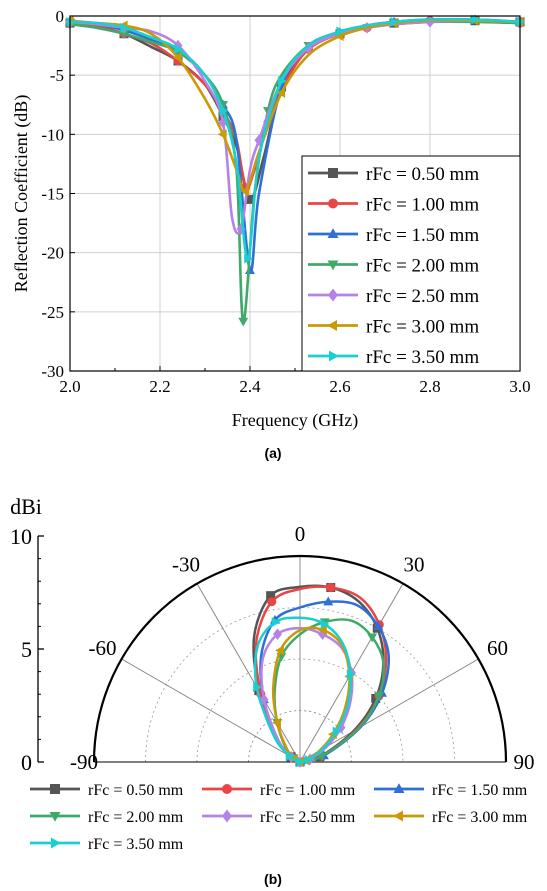  What do you see at coordinates (295, 420) in the screenshot?
I see `x-axis-label: Frequency (GHz)` at bounding box center [295, 420].